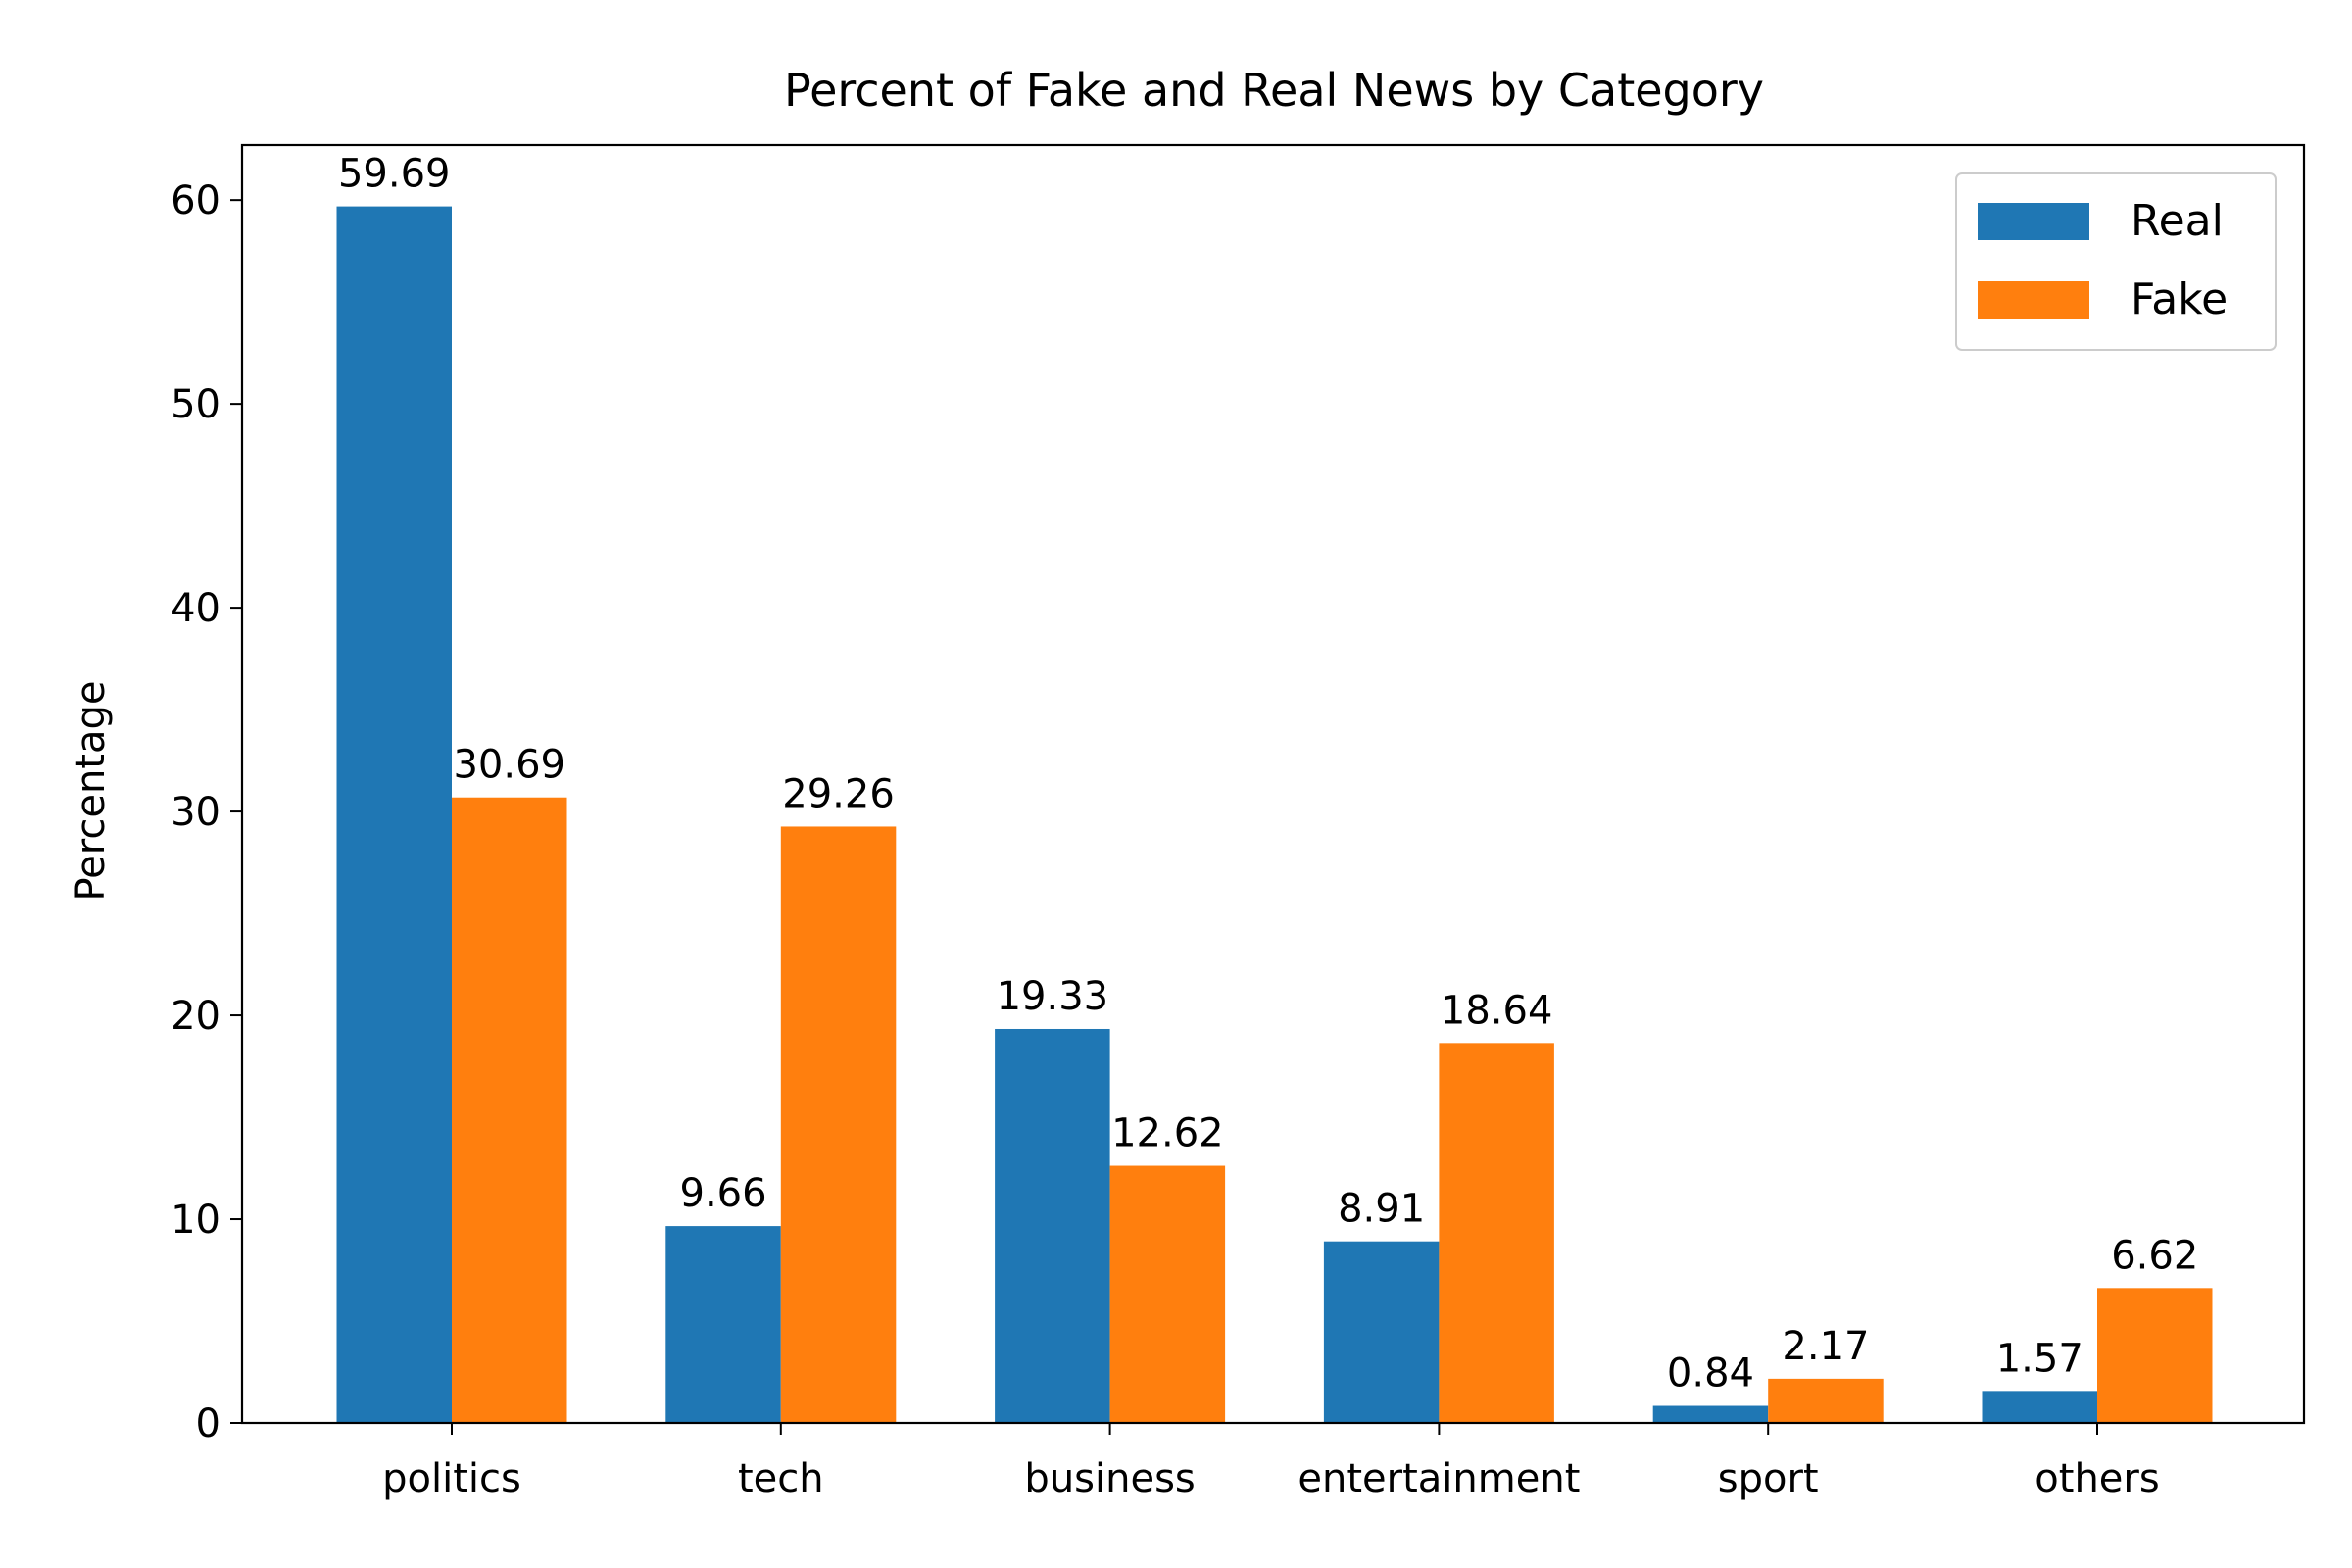 The height and width of the screenshot is (1568, 2352). Describe the element at coordinates (1497, 1010) in the screenshot. I see `data-label-fake-entertainment: 18.64` at that location.